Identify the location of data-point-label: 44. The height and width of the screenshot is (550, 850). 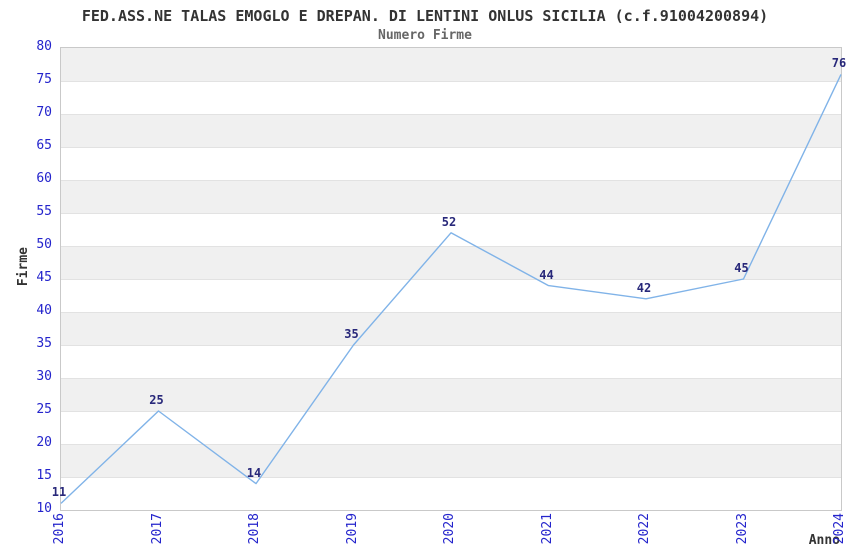
(546, 274).